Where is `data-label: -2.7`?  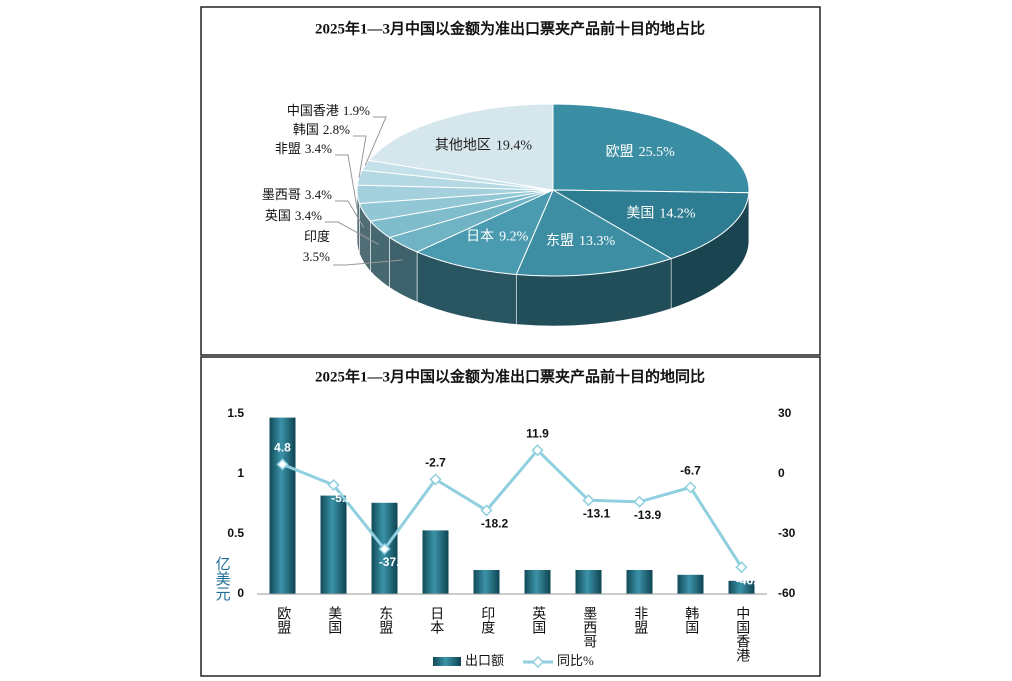 data-label: -2.7 is located at coordinates (435, 463).